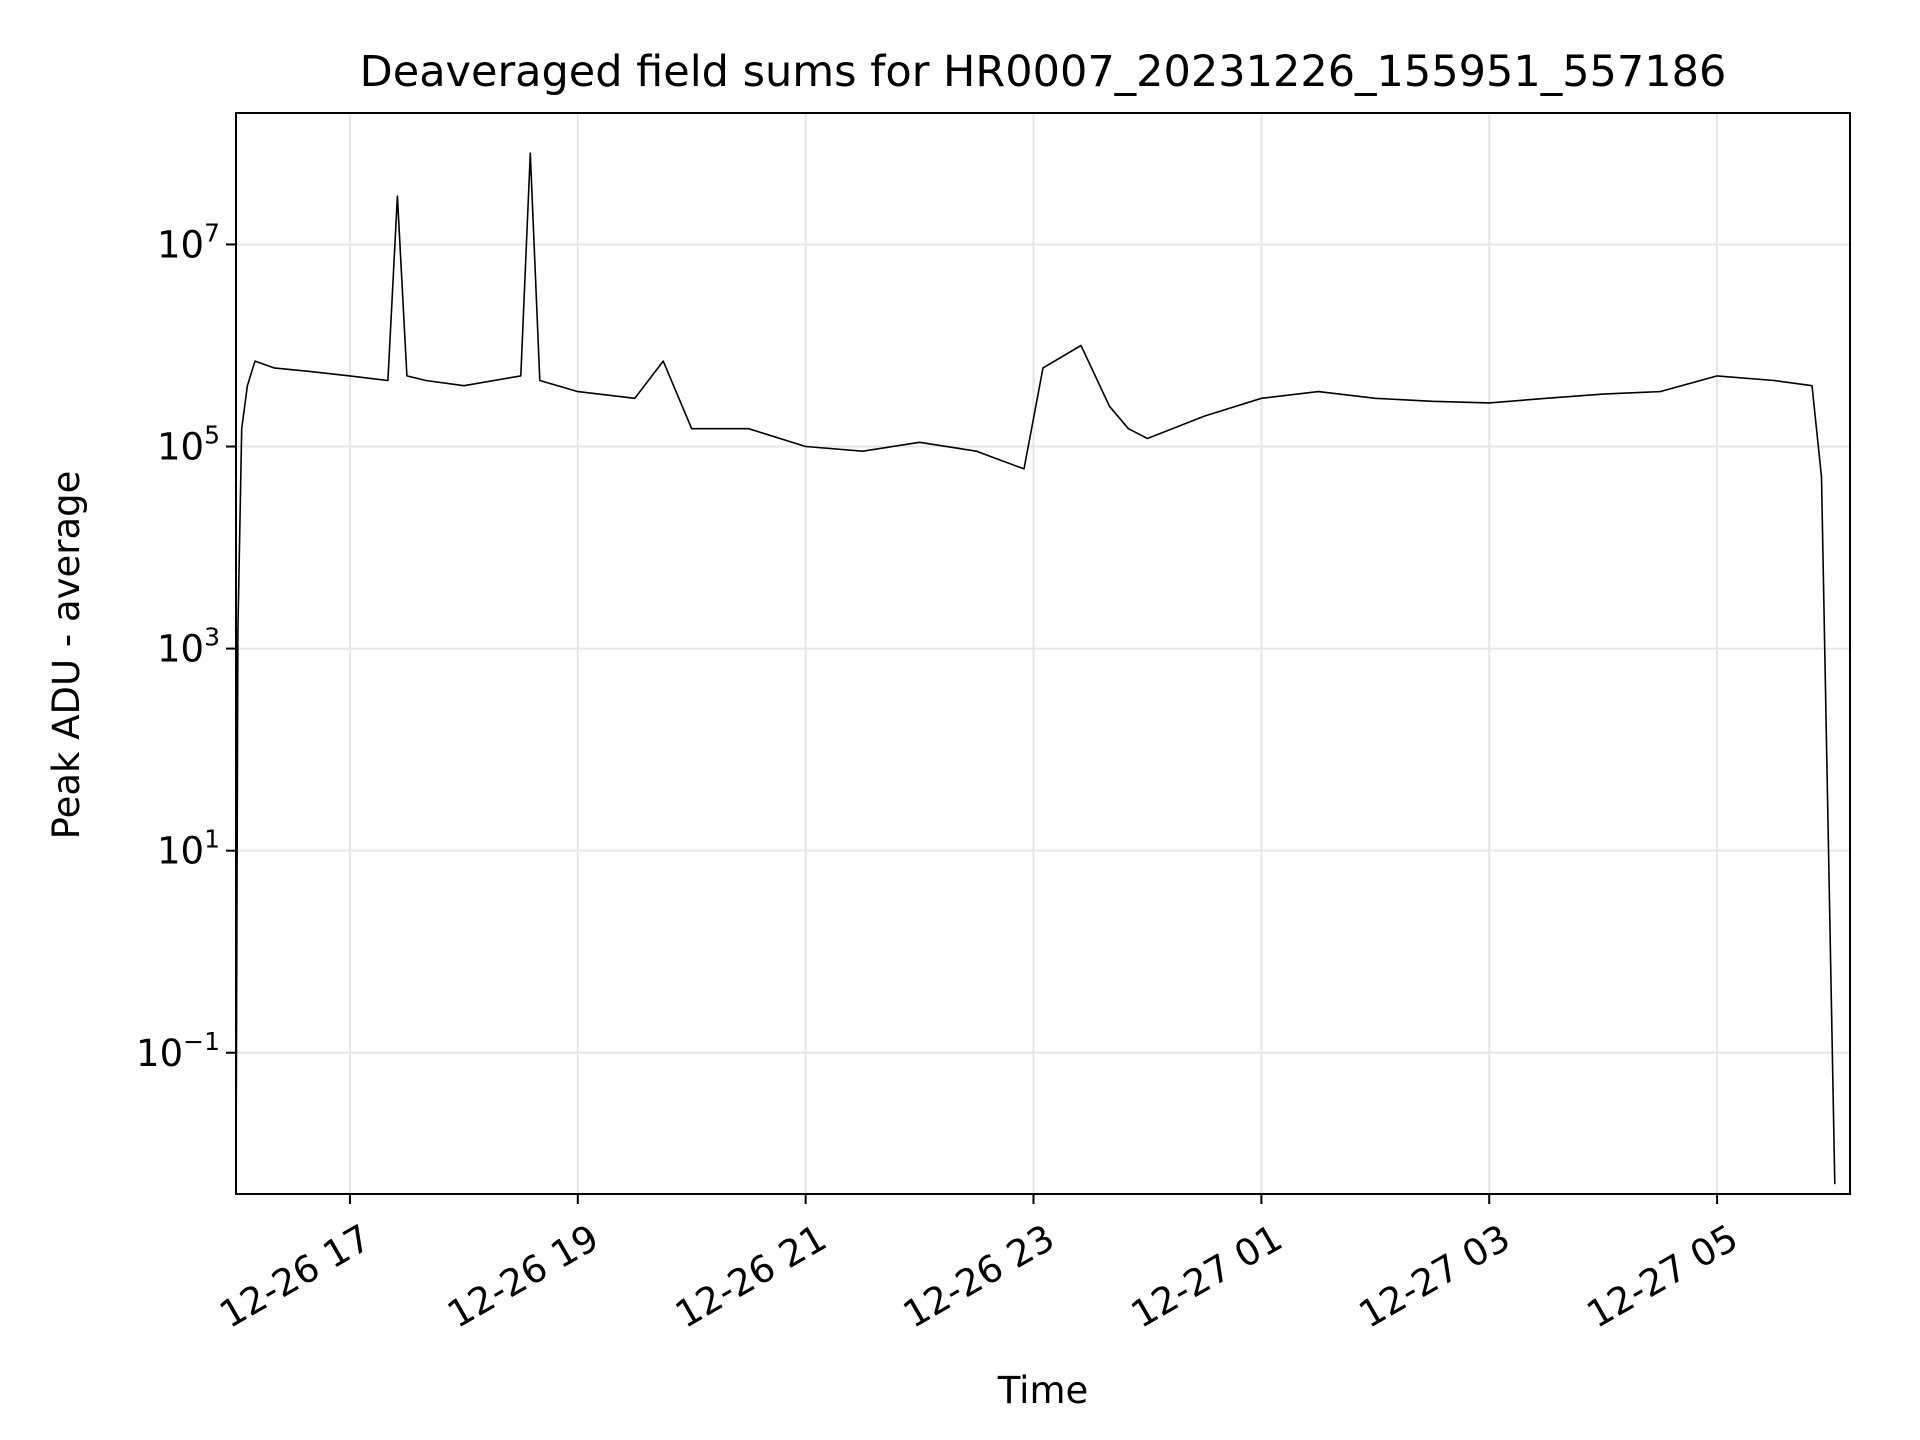 This screenshot has width=1920, height=1440. I want to click on y-tick-label: 10³, so click(188, 647).